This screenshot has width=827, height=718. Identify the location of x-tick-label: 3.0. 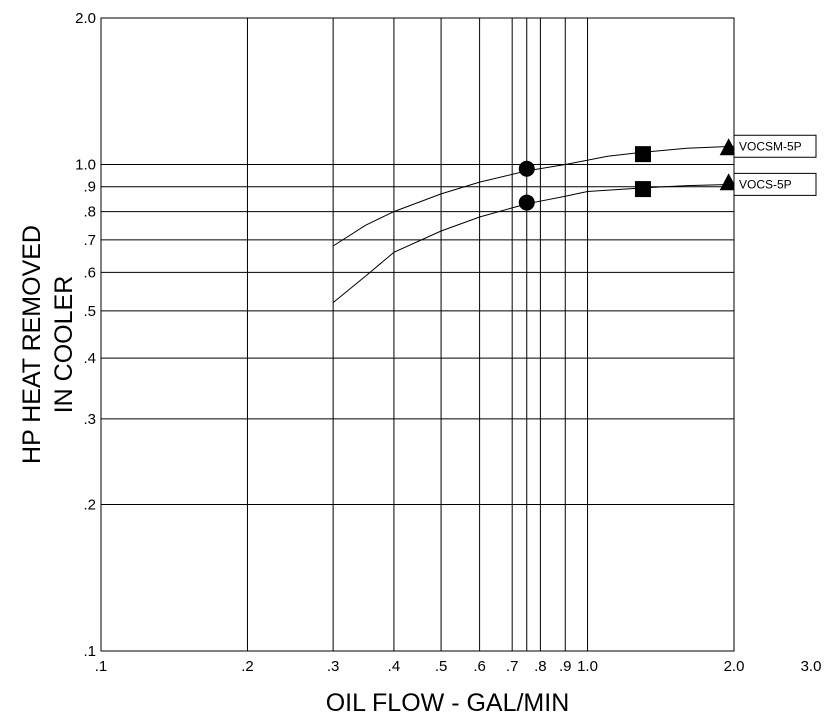
(811, 666).